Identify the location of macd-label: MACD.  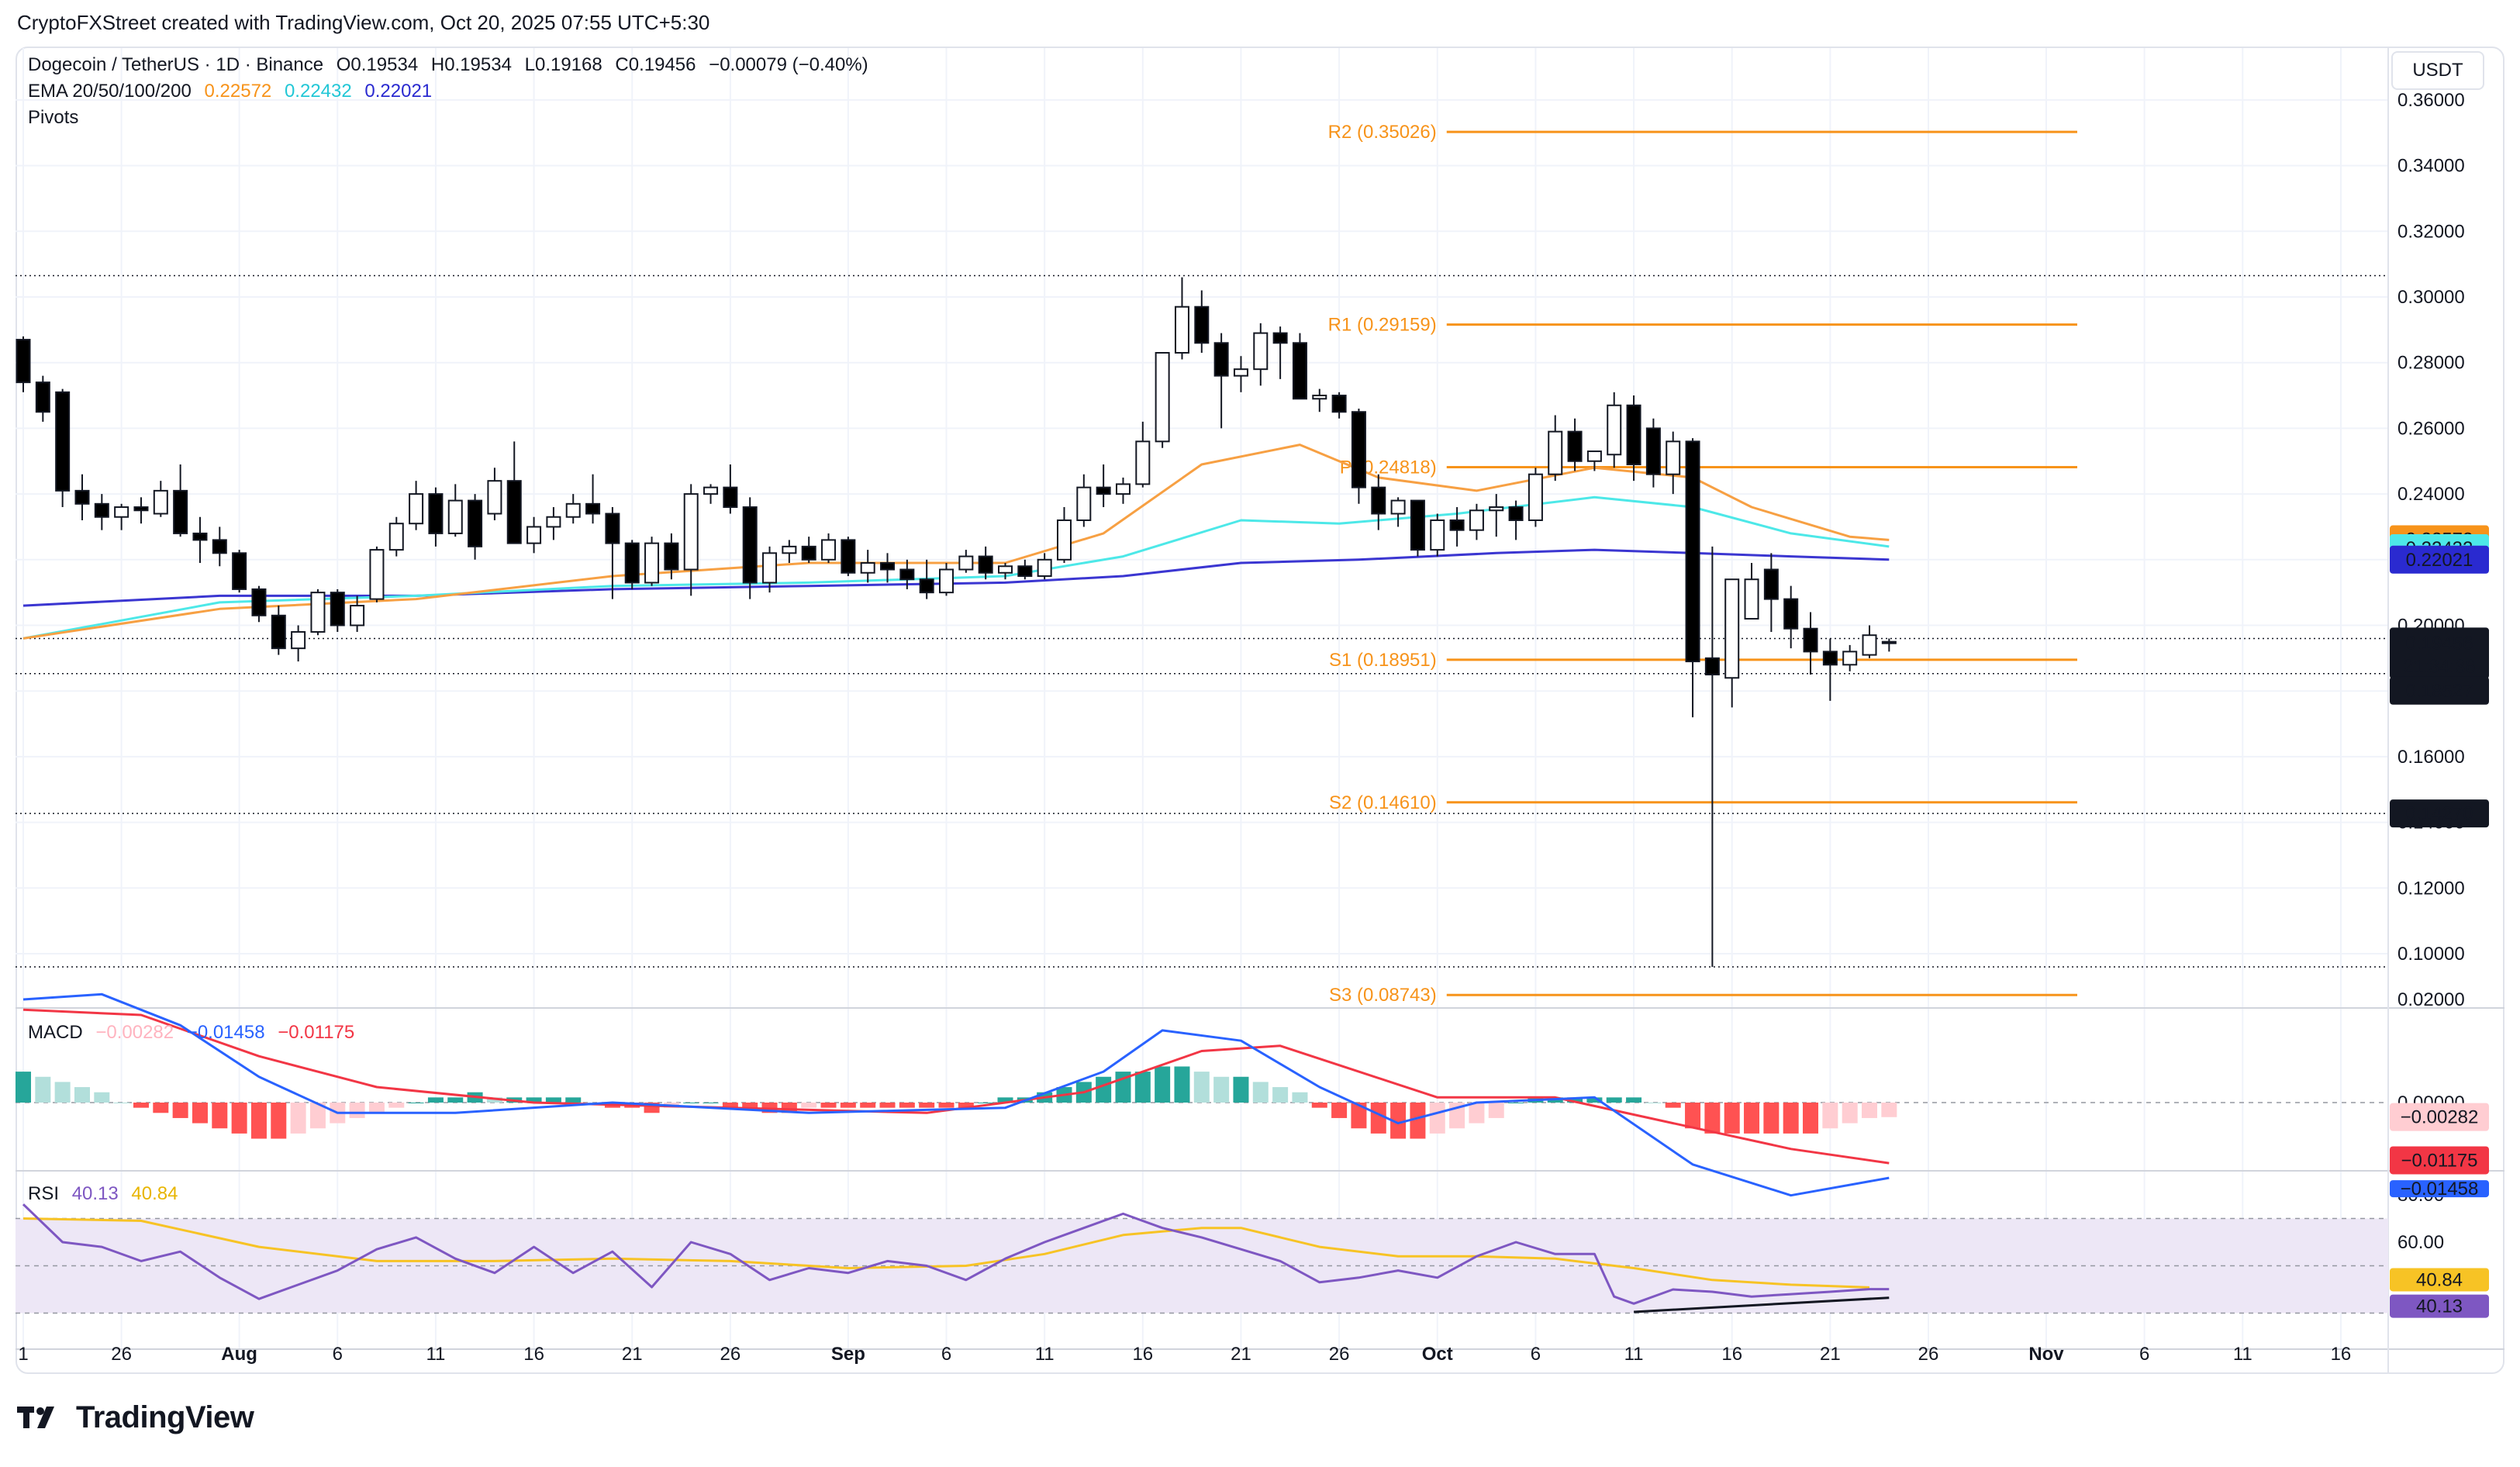
(56, 1032).